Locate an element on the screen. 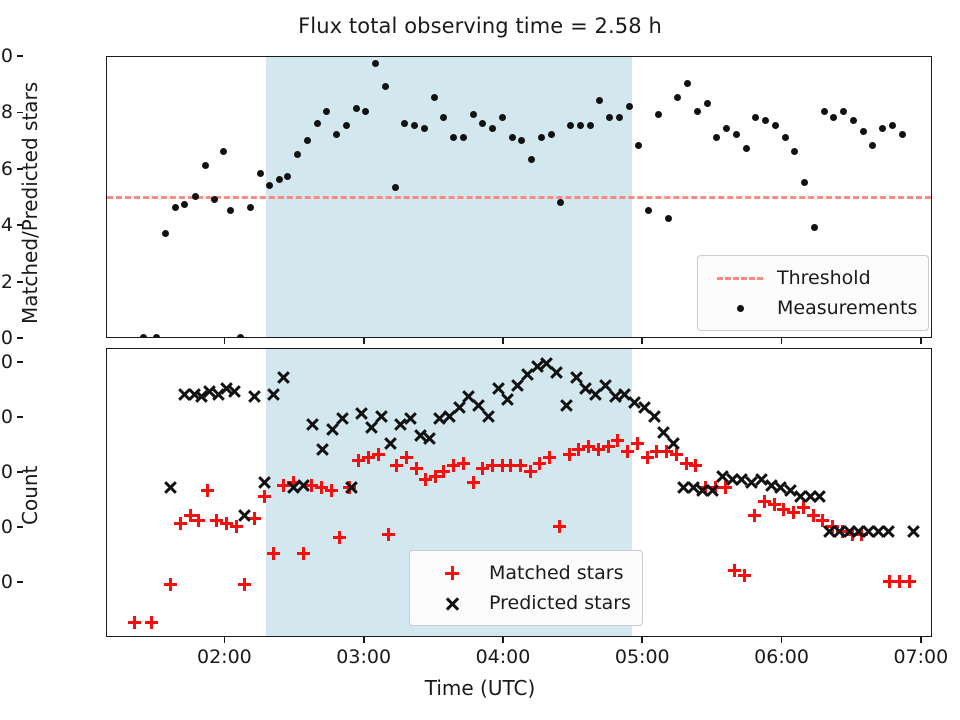 This screenshot has height=720, width=960. tick-label: 03:00 is located at coordinates (364, 657).